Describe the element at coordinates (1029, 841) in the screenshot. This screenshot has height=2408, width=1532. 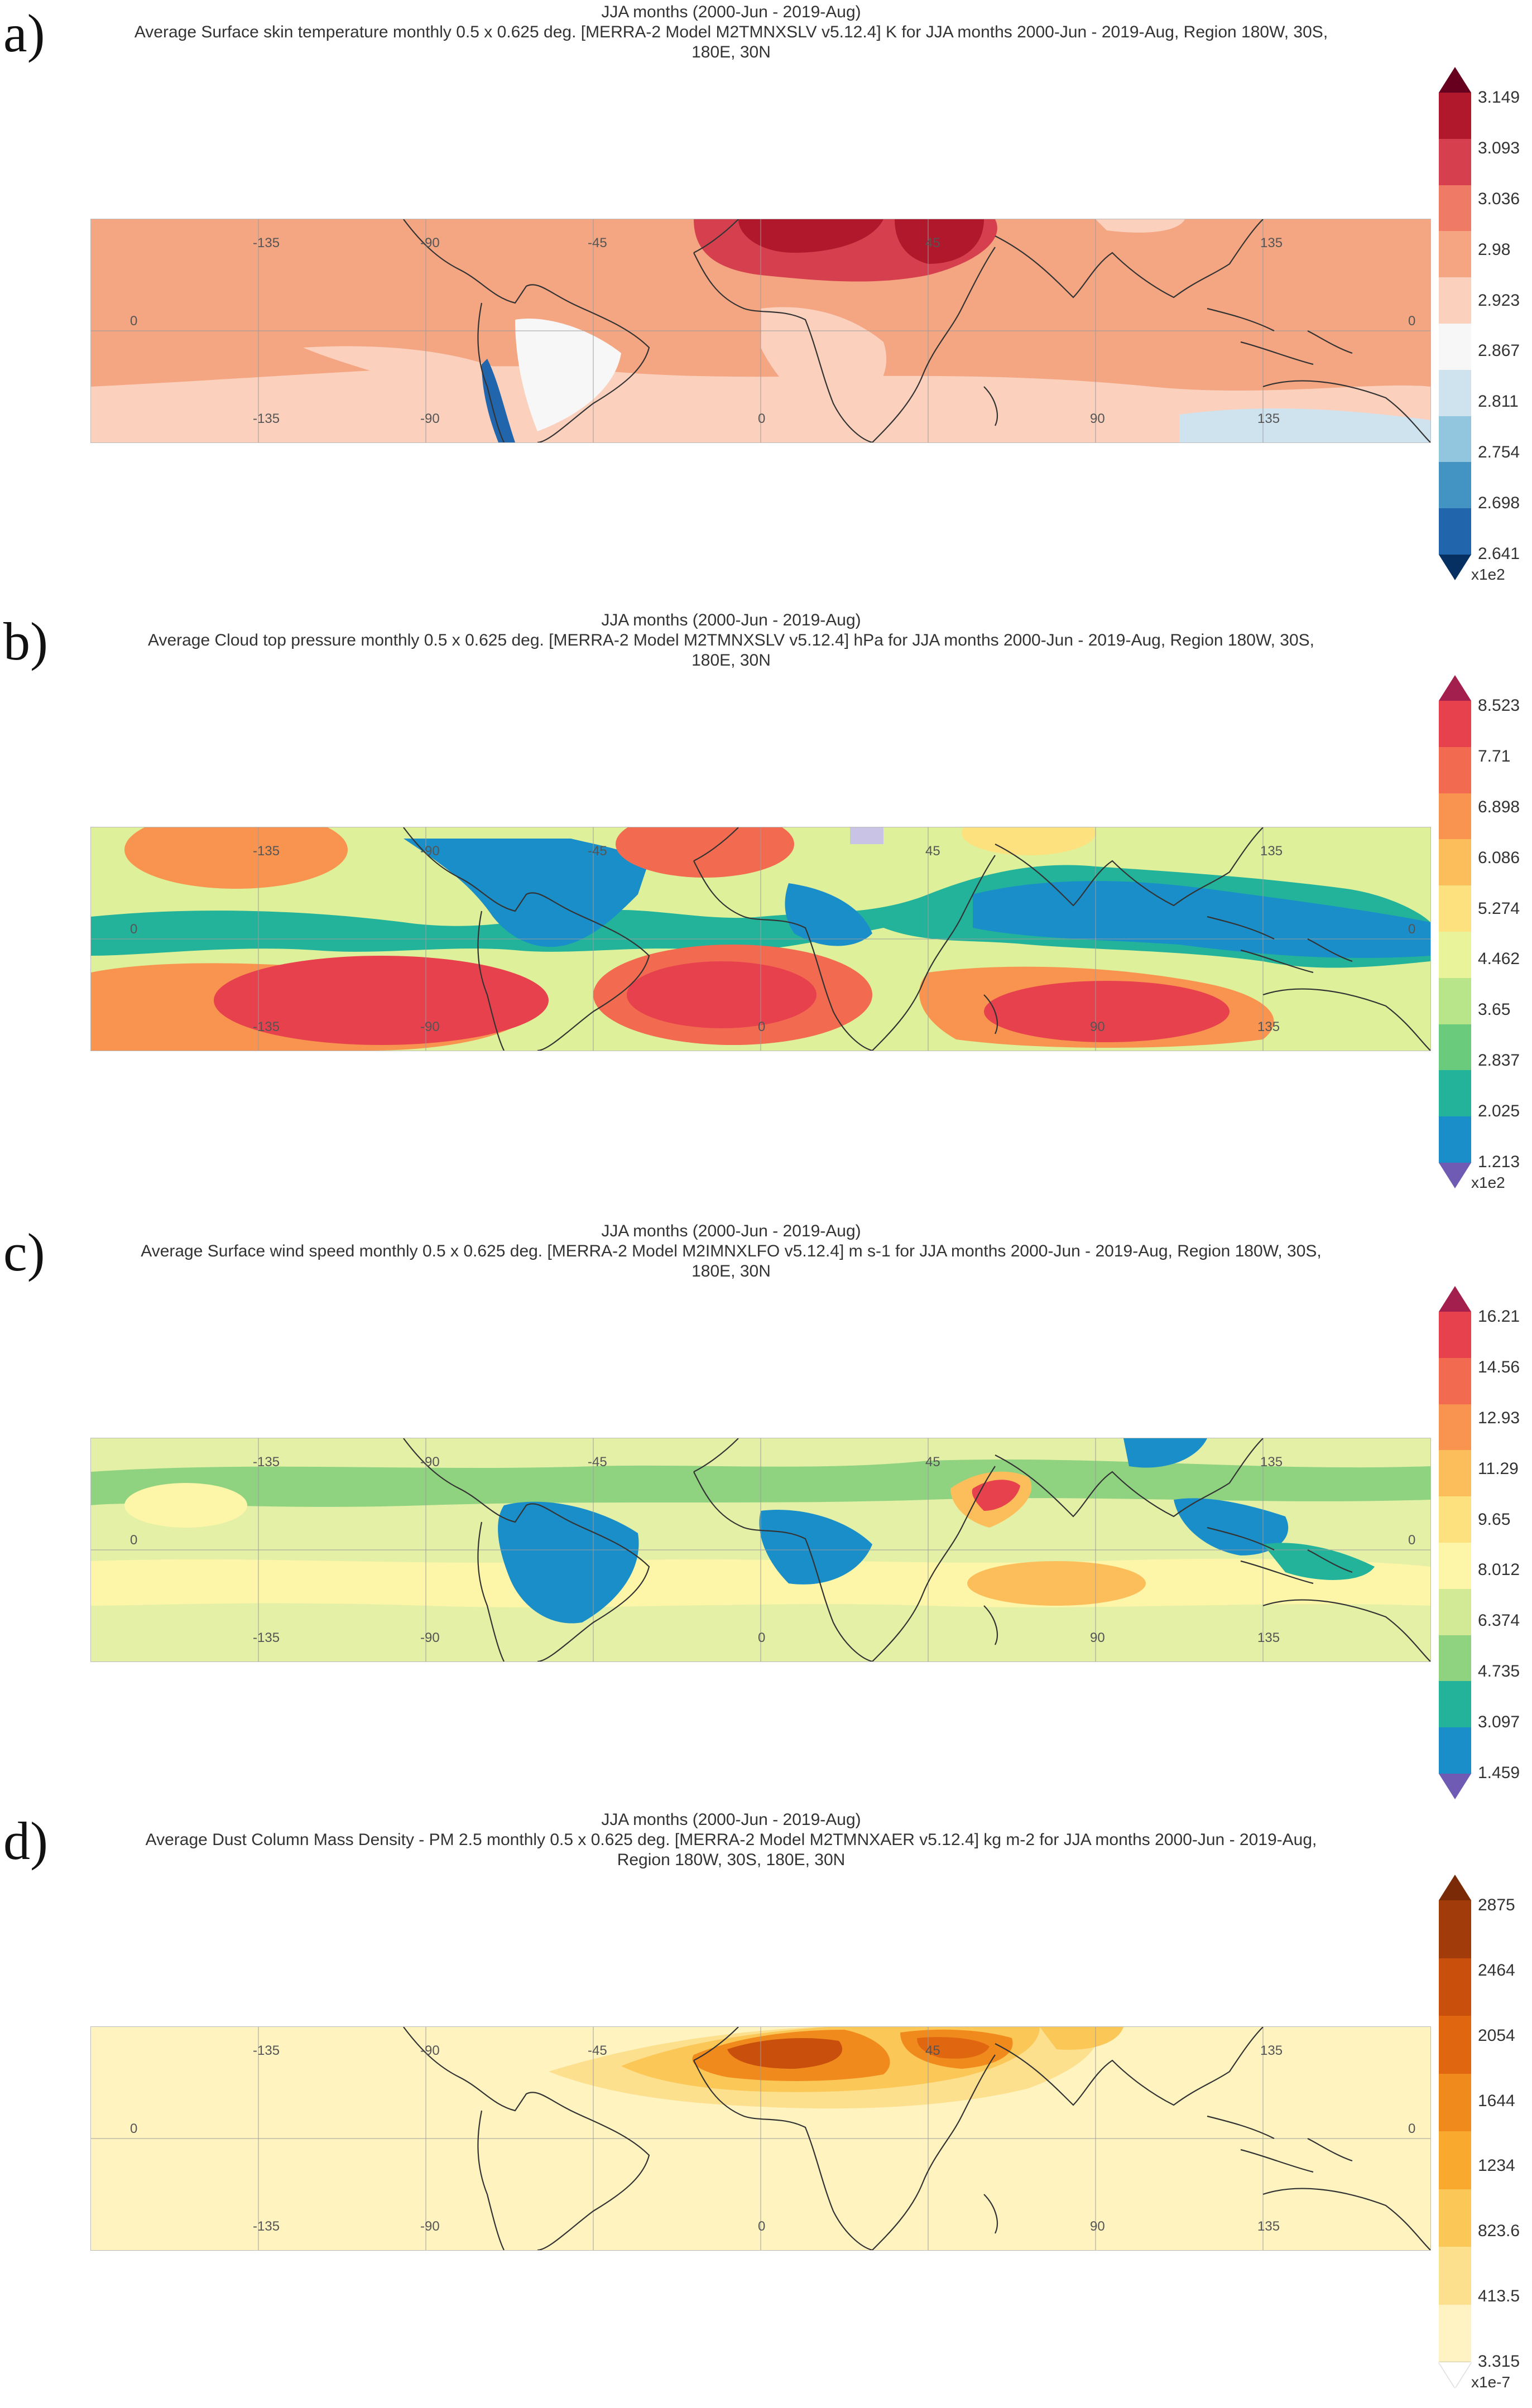
I see `middle-east-cell` at that location.